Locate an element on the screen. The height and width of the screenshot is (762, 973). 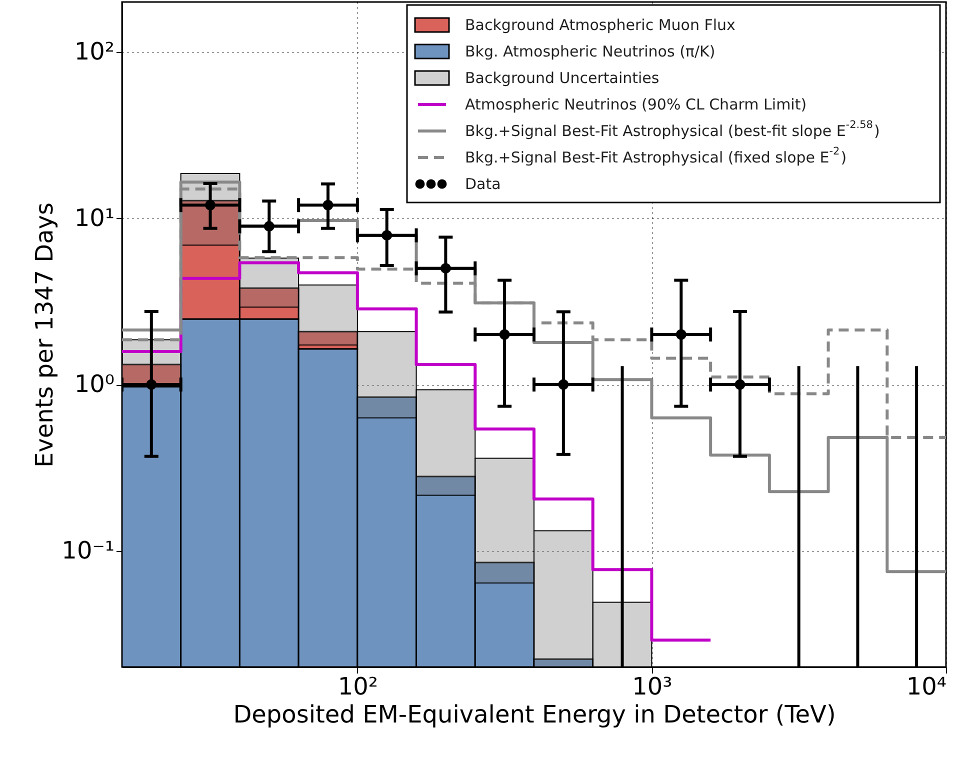
legend-label: Atmospheric Neutrinos (90% CL Charm Limit) is located at coordinates (636, 105).